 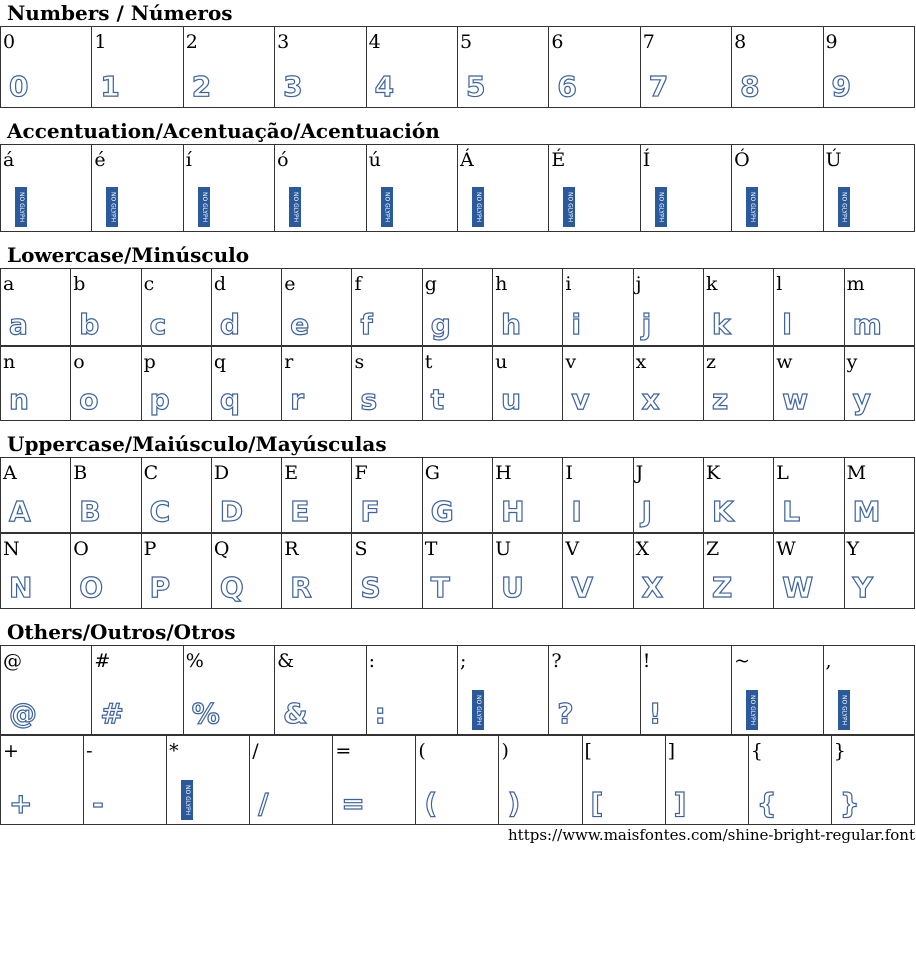 I want to click on glyph-table: + + - - * NO GLYPH / / = =(())[[]]{{}}, so click(x=458, y=780).